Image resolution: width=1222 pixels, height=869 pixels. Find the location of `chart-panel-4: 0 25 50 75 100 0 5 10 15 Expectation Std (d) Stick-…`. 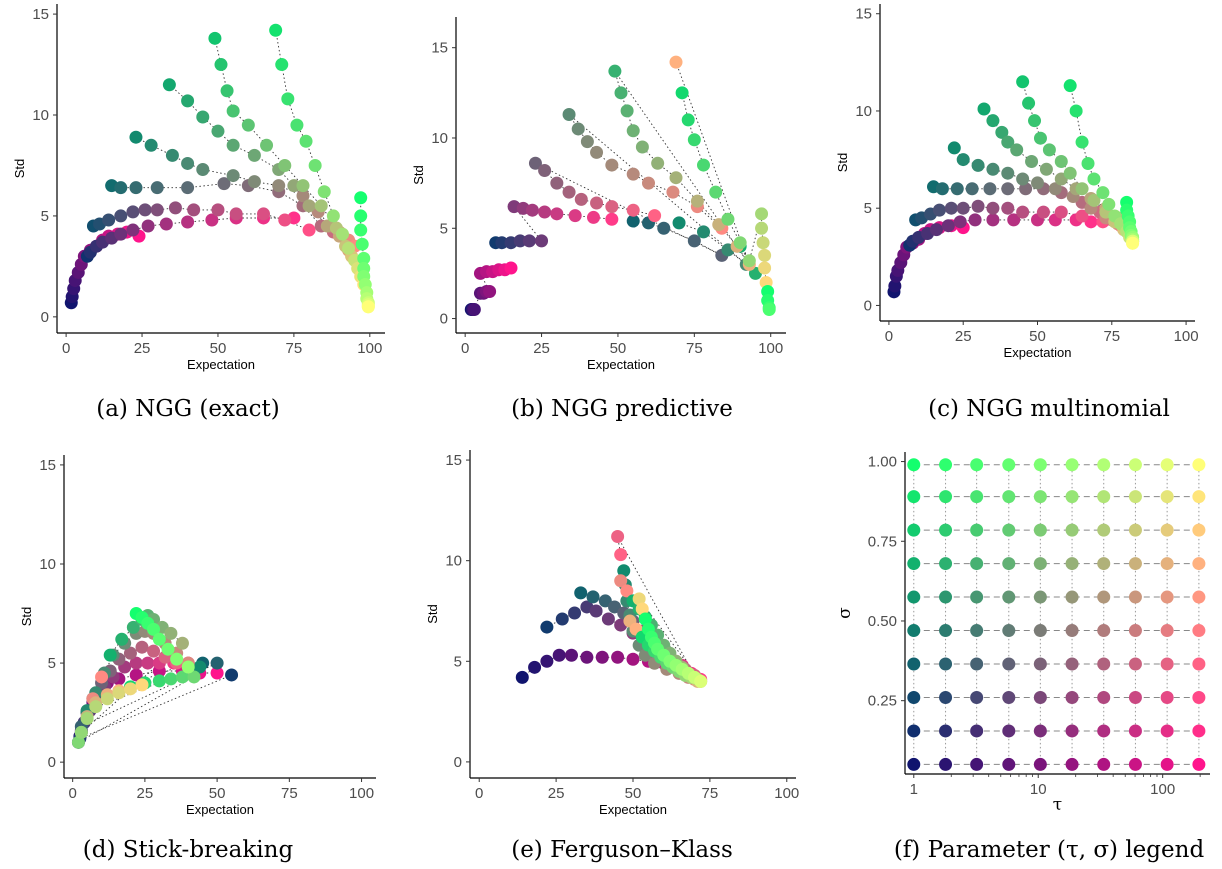

chart-panel-4: 0 25 50 75 100 0 5 10 15 Expectation Std (d) Stick-… is located at coordinates (197, 659).